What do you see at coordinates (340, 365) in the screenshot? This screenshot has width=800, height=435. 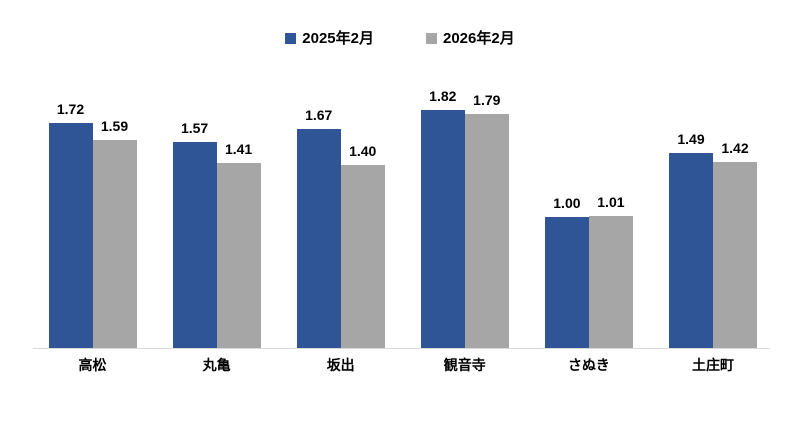 I see `category-label-坂出: 坂出` at bounding box center [340, 365].